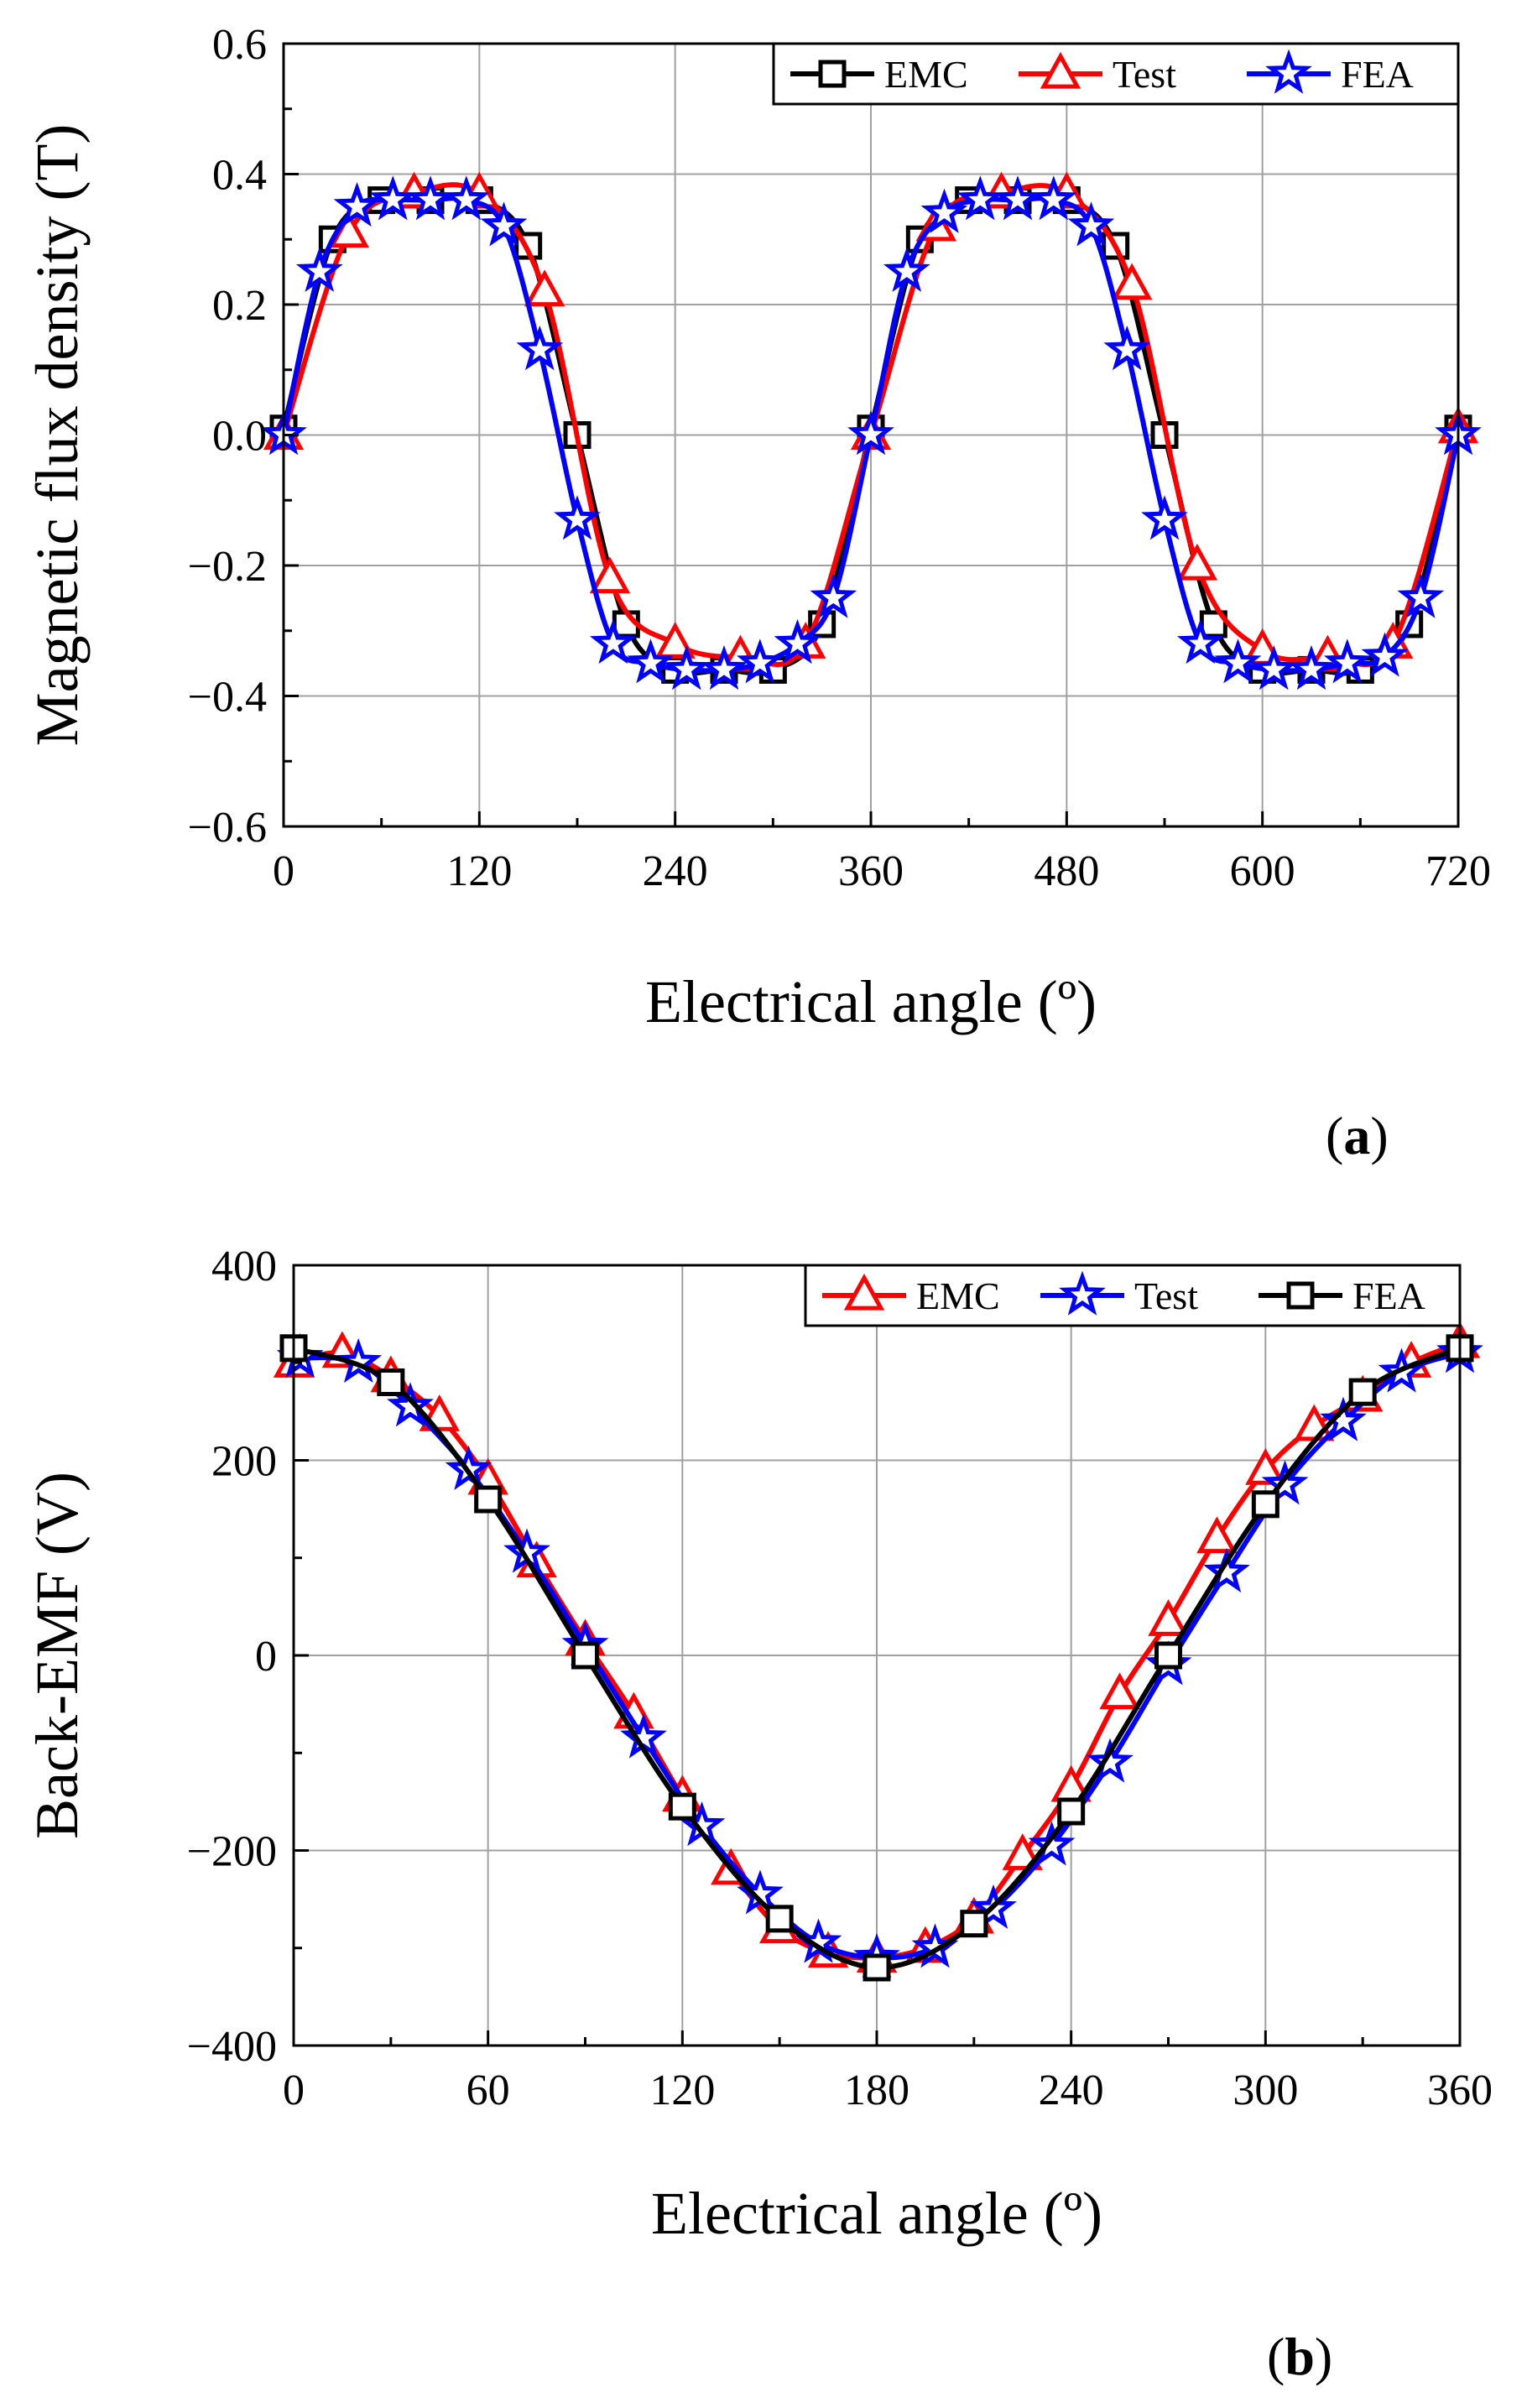 The image size is (1527, 2408). Describe the element at coordinates (240, 45) in the screenshot. I see `y-tick-label: 0.6` at that location.